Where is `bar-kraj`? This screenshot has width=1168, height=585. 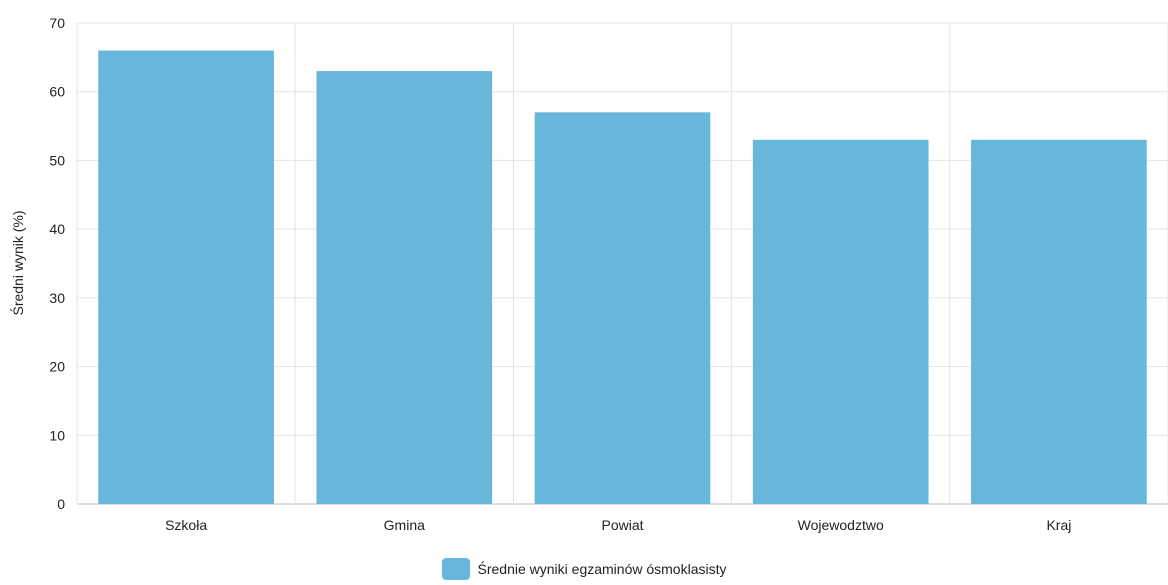
bar-kraj is located at coordinates (1059, 322).